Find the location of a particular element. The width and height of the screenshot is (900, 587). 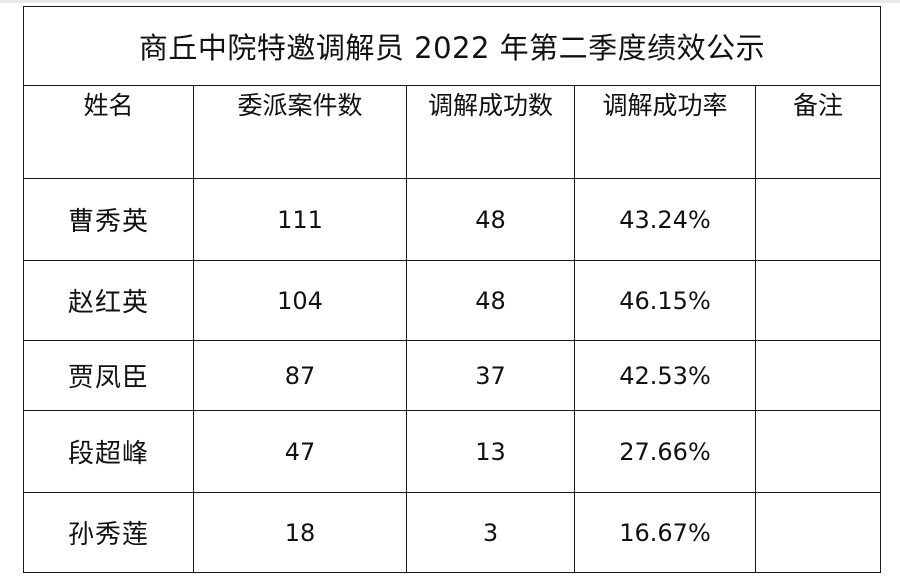

cell-rate: 43.24% is located at coordinates (665, 219).